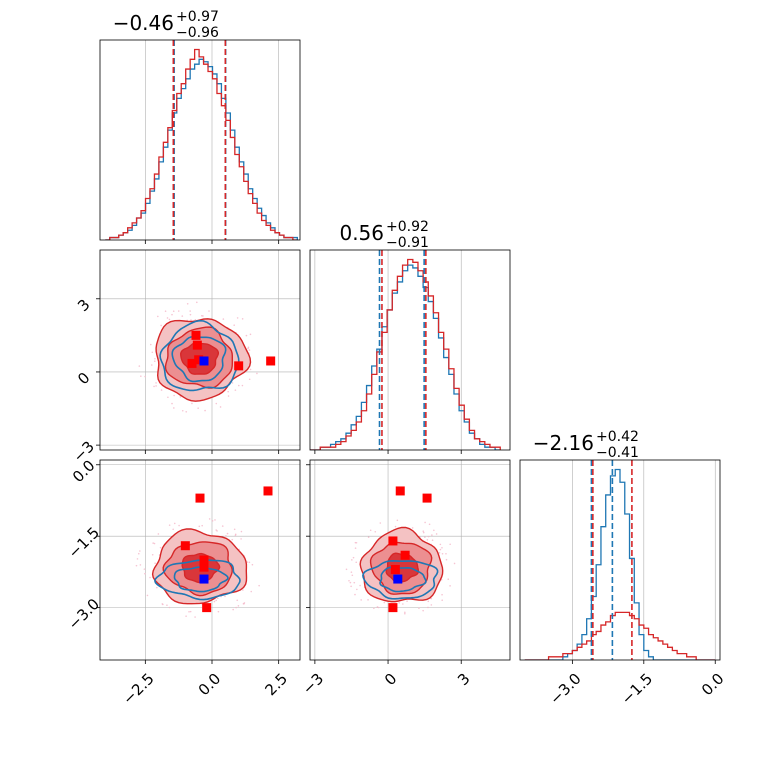 This screenshot has width=760, height=760. I want to click on x-tick-label: 0.0, so click(713, 685).